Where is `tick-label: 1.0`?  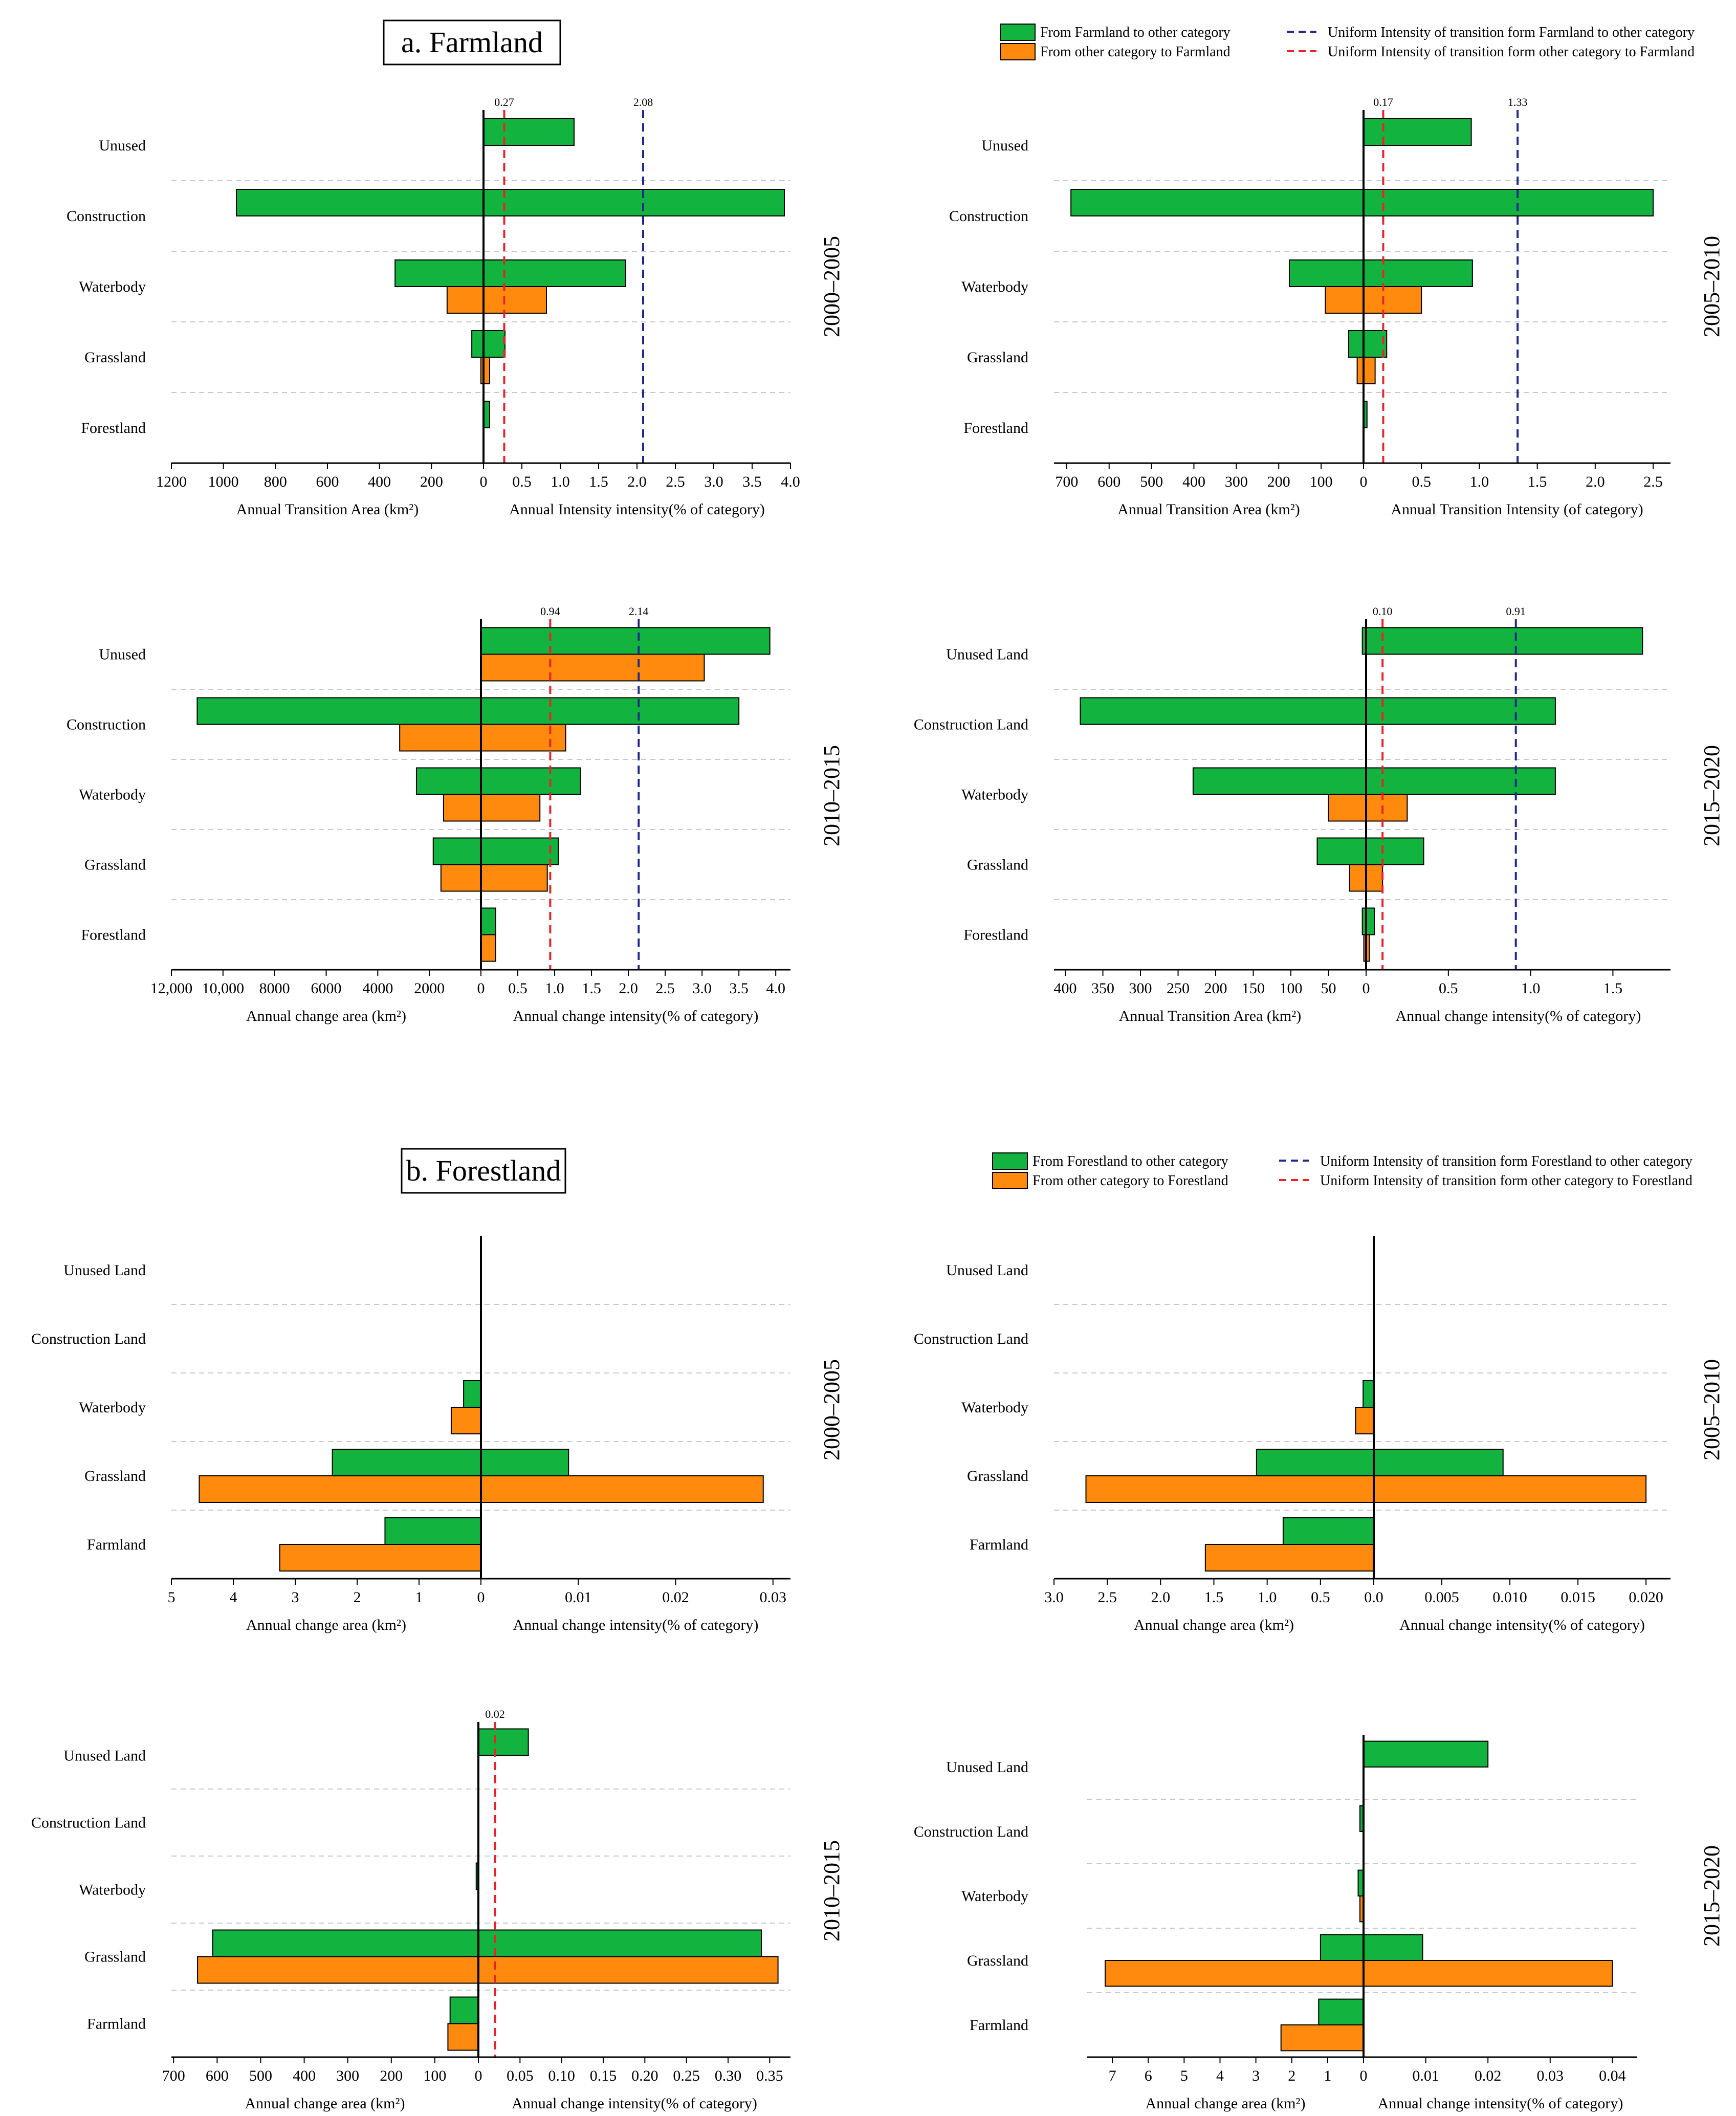 tick-label: 1.0 is located at coordinates (560, 481).